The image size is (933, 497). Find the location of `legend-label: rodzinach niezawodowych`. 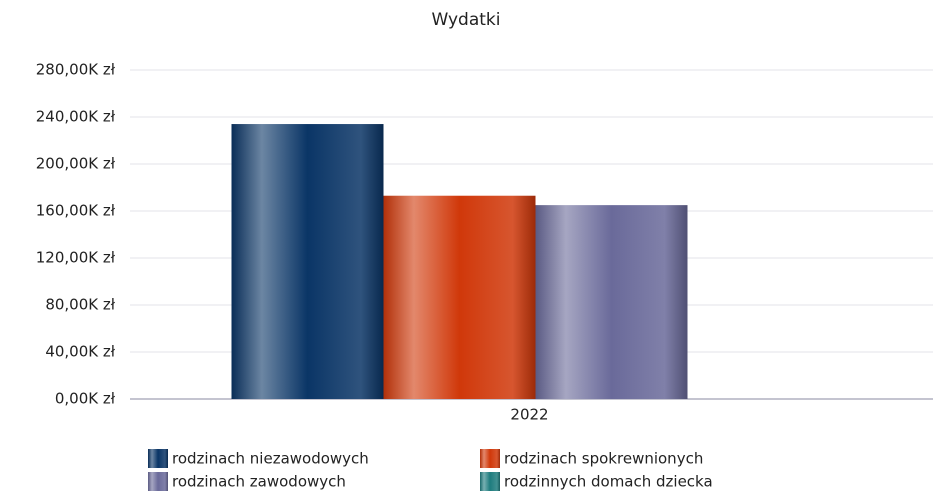

legend-label: rodzinach niezawodowych is located at coordinates (270, 459).